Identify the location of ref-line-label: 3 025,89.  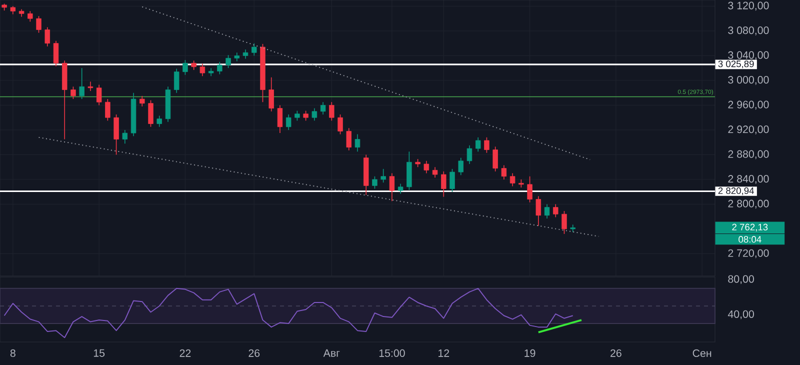
(736, 64).